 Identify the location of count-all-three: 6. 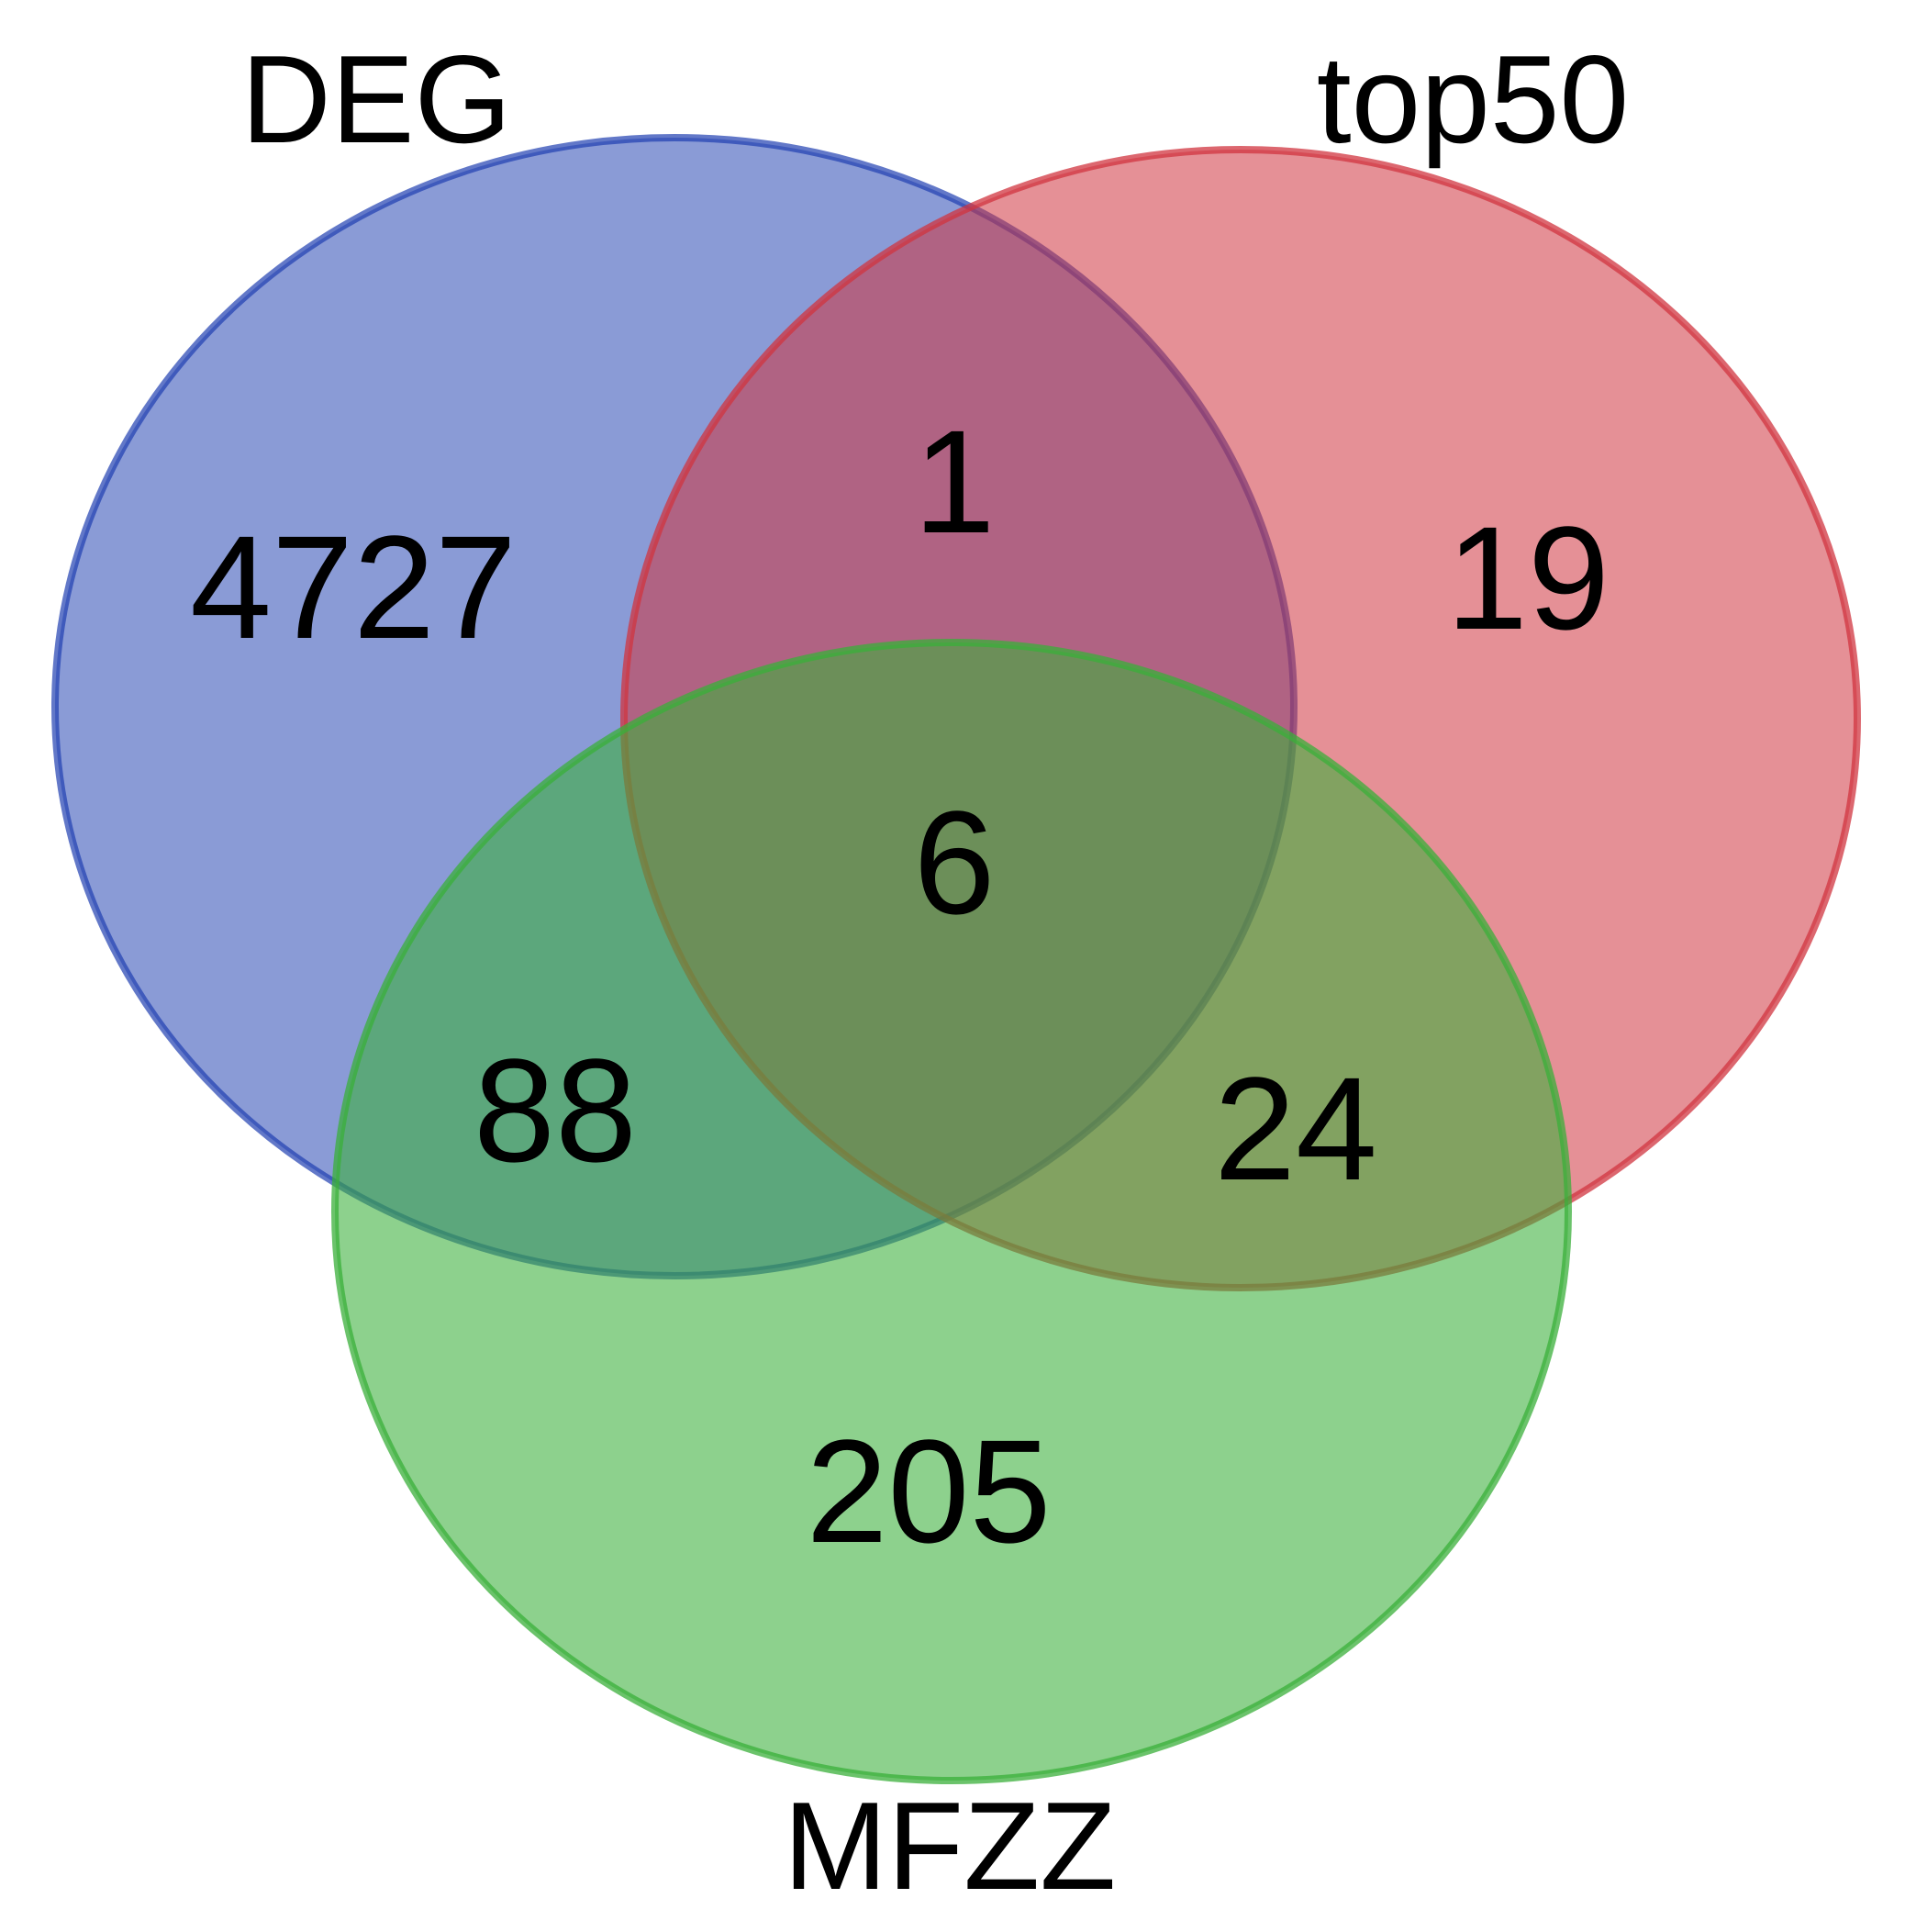
(955, 862).